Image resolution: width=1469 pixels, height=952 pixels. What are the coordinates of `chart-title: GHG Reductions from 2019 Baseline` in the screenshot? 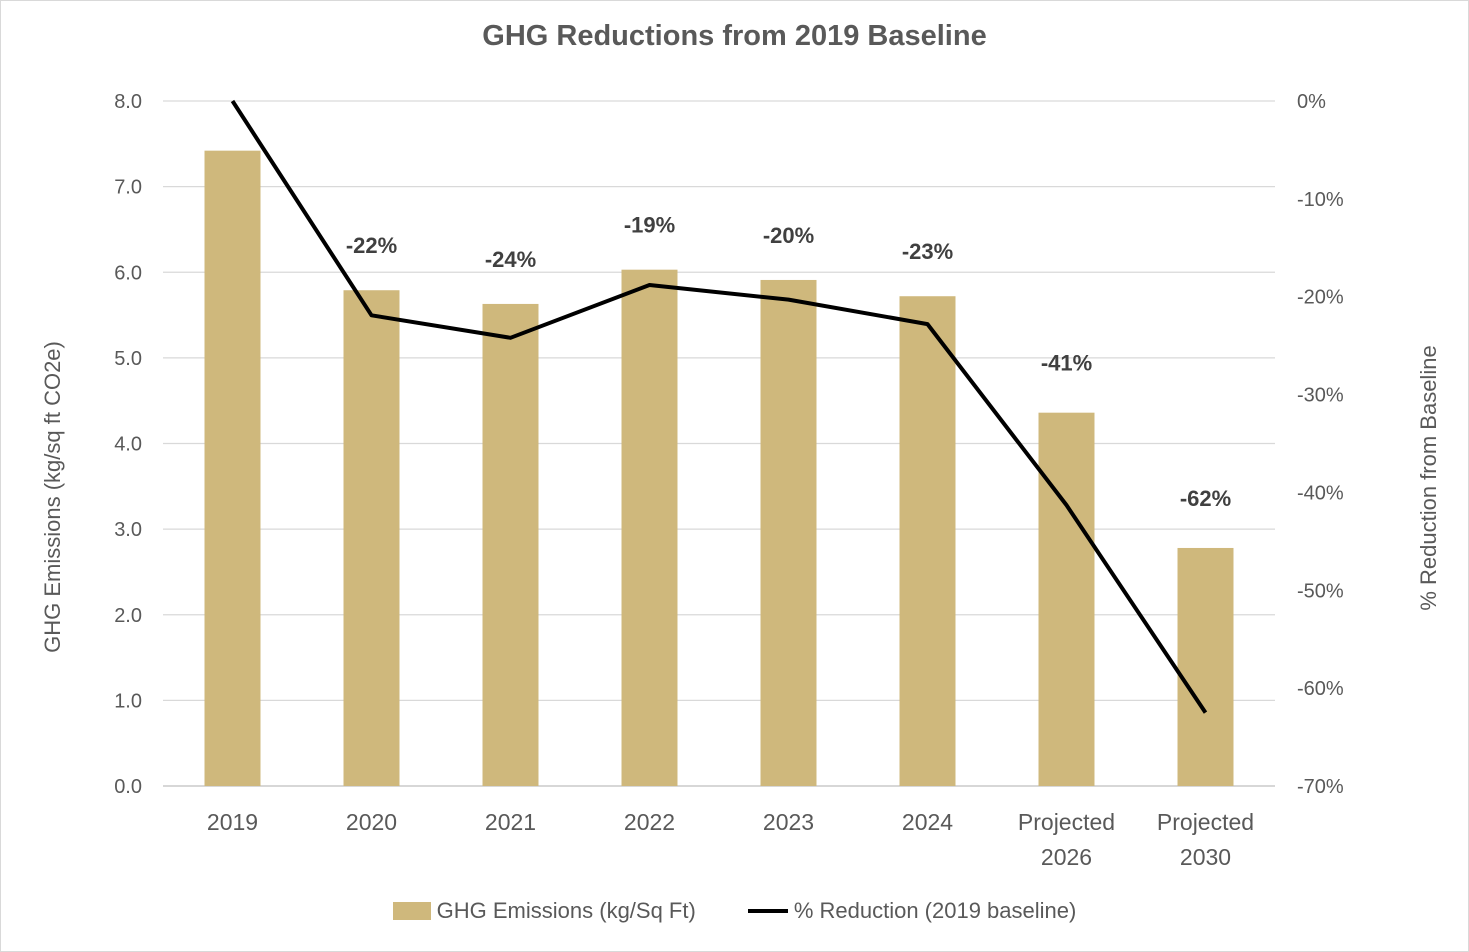 It's located at (734, 36).